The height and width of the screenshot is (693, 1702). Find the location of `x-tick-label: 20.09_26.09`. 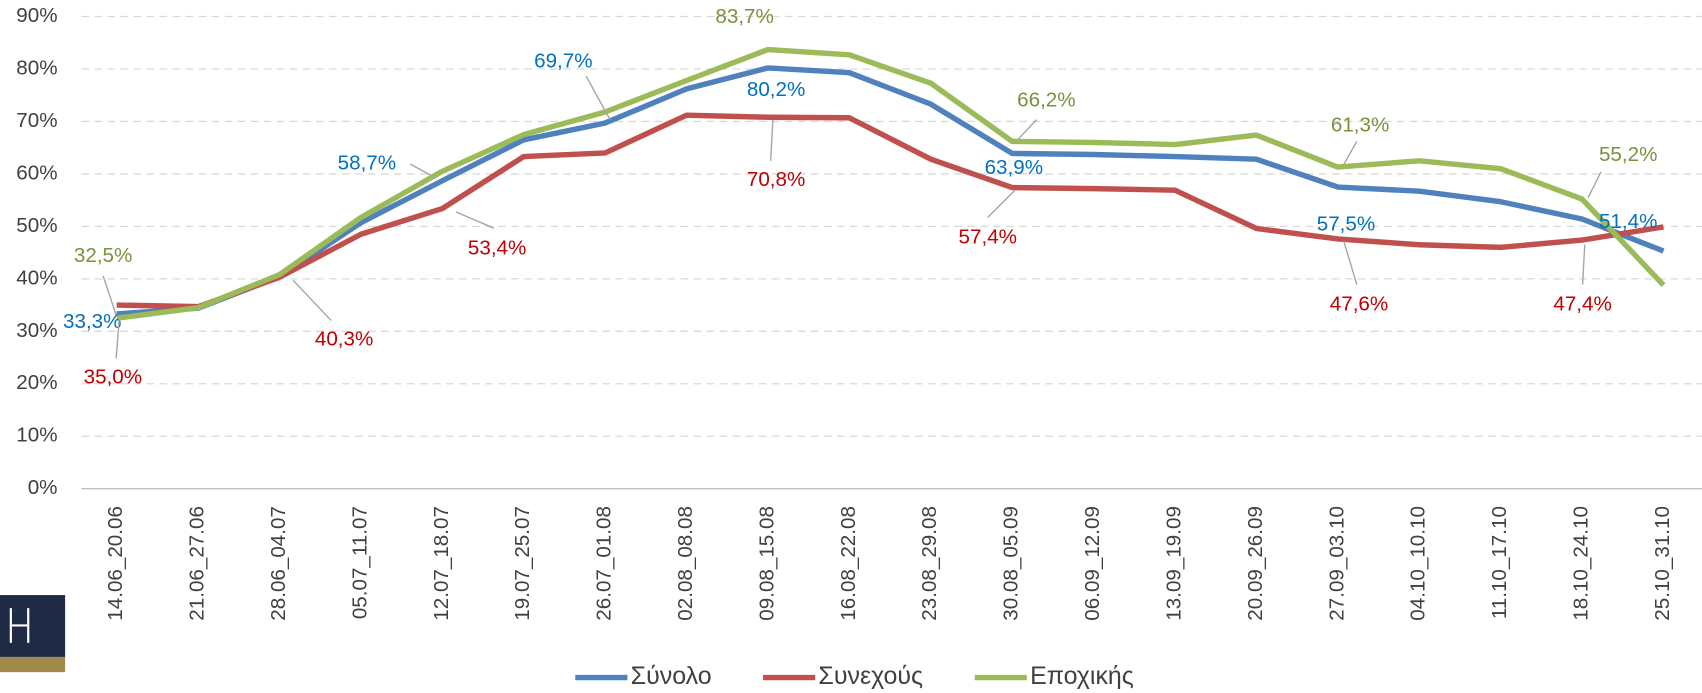

x-tick-label: 20.09_26.09 is located at coordinates (1255, 563).